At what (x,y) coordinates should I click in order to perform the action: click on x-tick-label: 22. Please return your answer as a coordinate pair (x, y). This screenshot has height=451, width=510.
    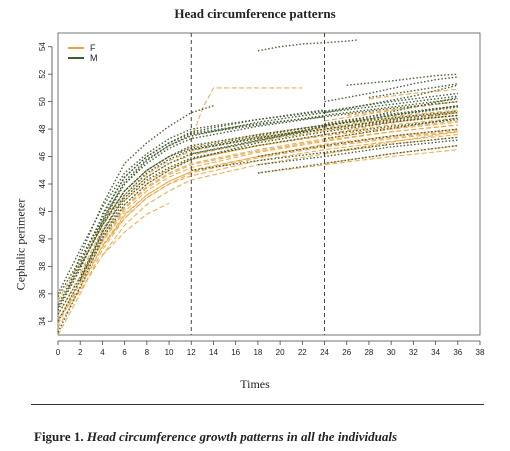
    Looking at the image, I should click on (302, 352).